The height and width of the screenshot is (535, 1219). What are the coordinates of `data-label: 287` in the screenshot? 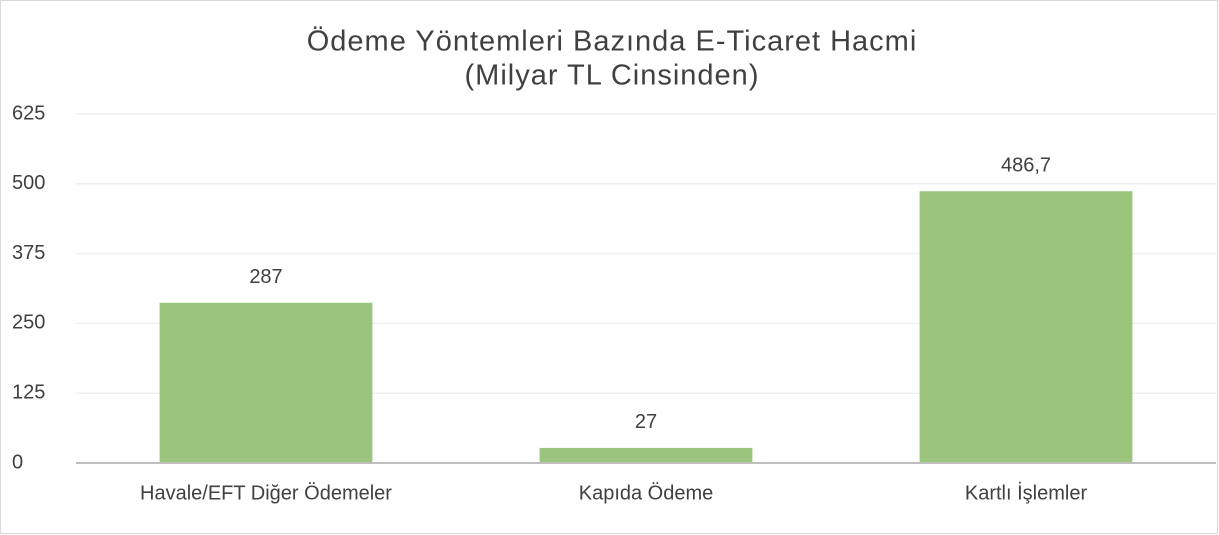 It's located at (265, 277).